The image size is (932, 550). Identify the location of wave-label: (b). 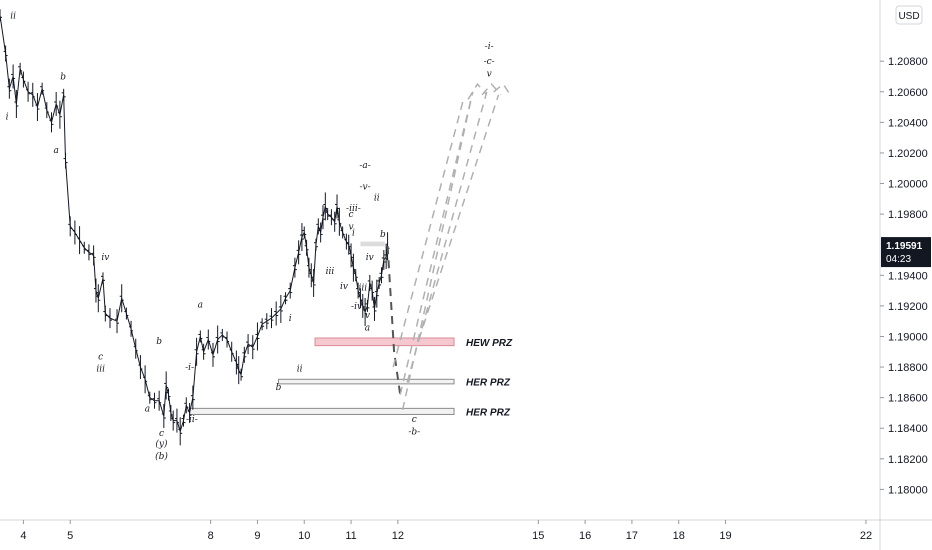
(161, 456).